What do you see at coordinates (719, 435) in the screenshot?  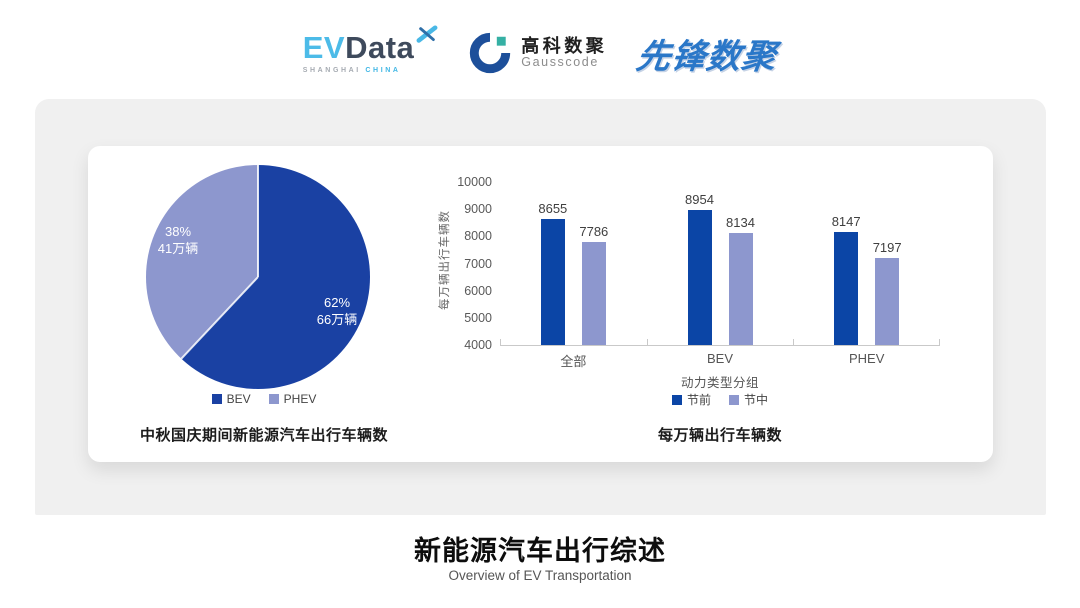 I see `bar-chart-title: 每万辆出行车辆数` at bounding box center [719, 435].